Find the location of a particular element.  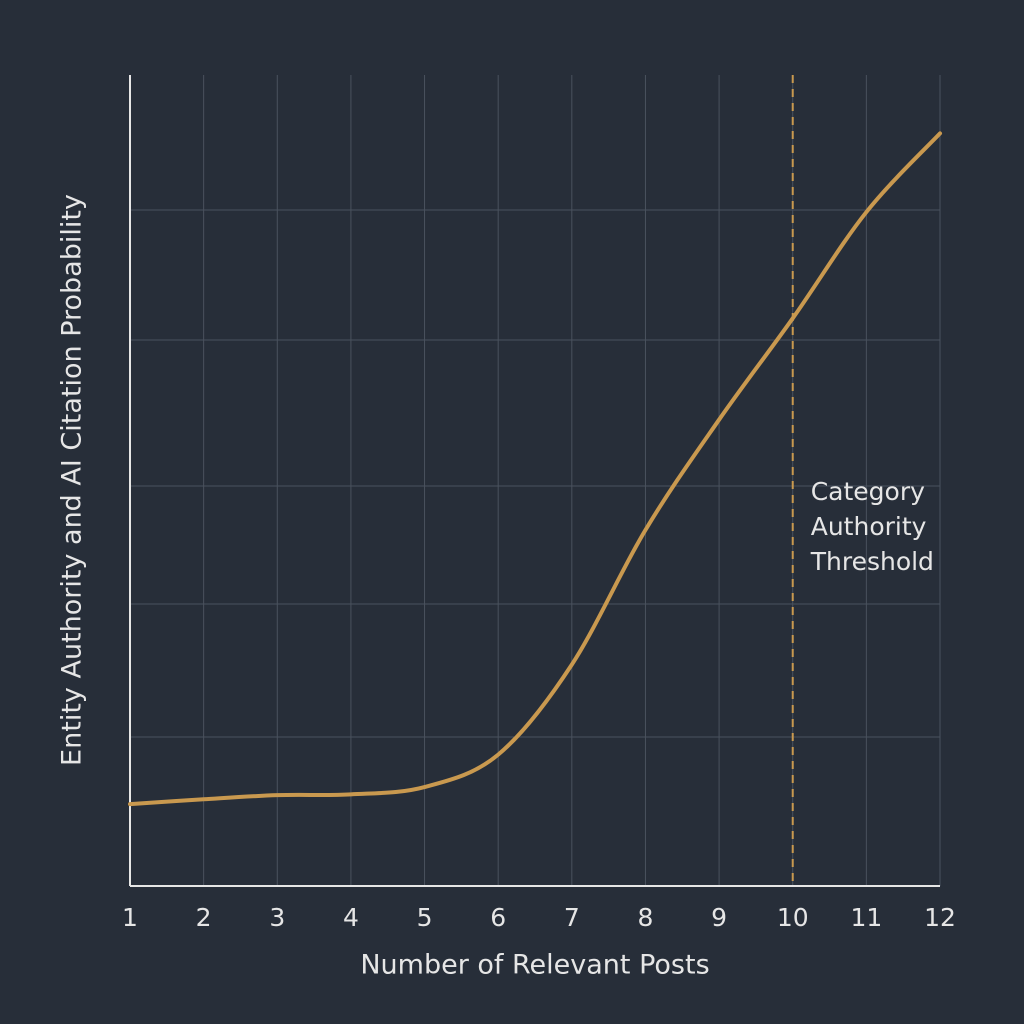

x-axis-label: Number of Relevant Posts is located at coordinates (534, 965).